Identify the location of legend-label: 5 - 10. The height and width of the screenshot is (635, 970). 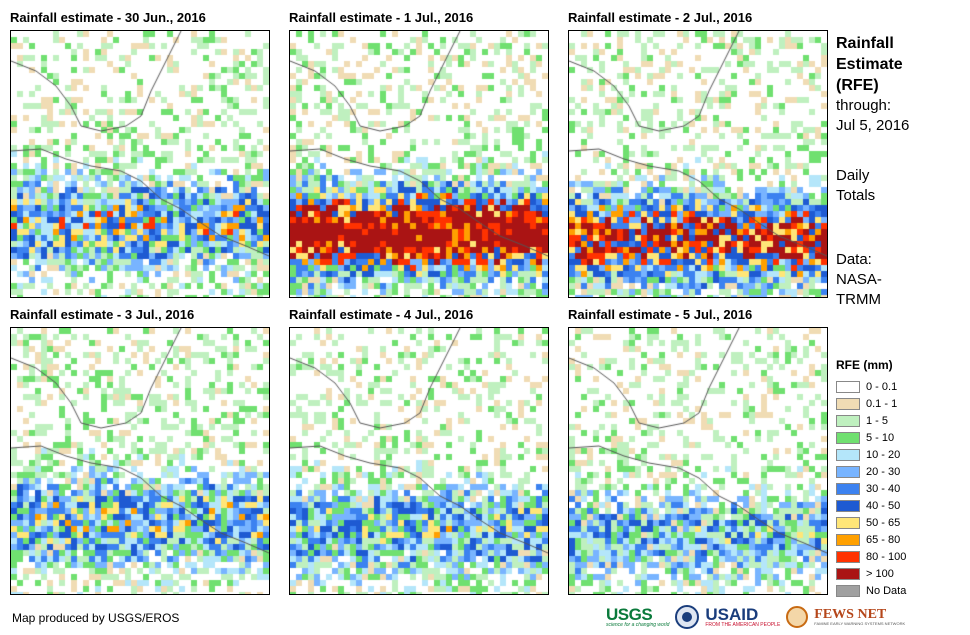
(880, 437).